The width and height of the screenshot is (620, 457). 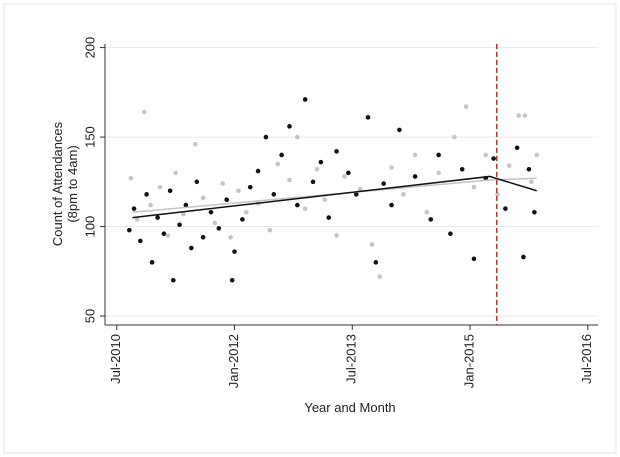 What do you see at coordinates (72, 183) in the screenshot?
I see `y-axis-label: (8pm to 4am)` at bounding box center [72, 183].